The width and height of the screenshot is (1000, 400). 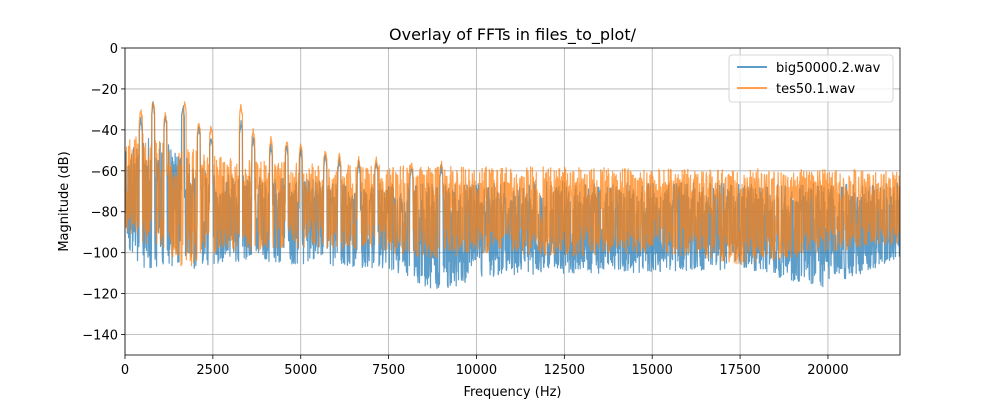 What do you see at coordinates (512, 392) in the screenshot?
I see `x-axis-label: Frequency (Hz)` at bounding box center [512, 392].